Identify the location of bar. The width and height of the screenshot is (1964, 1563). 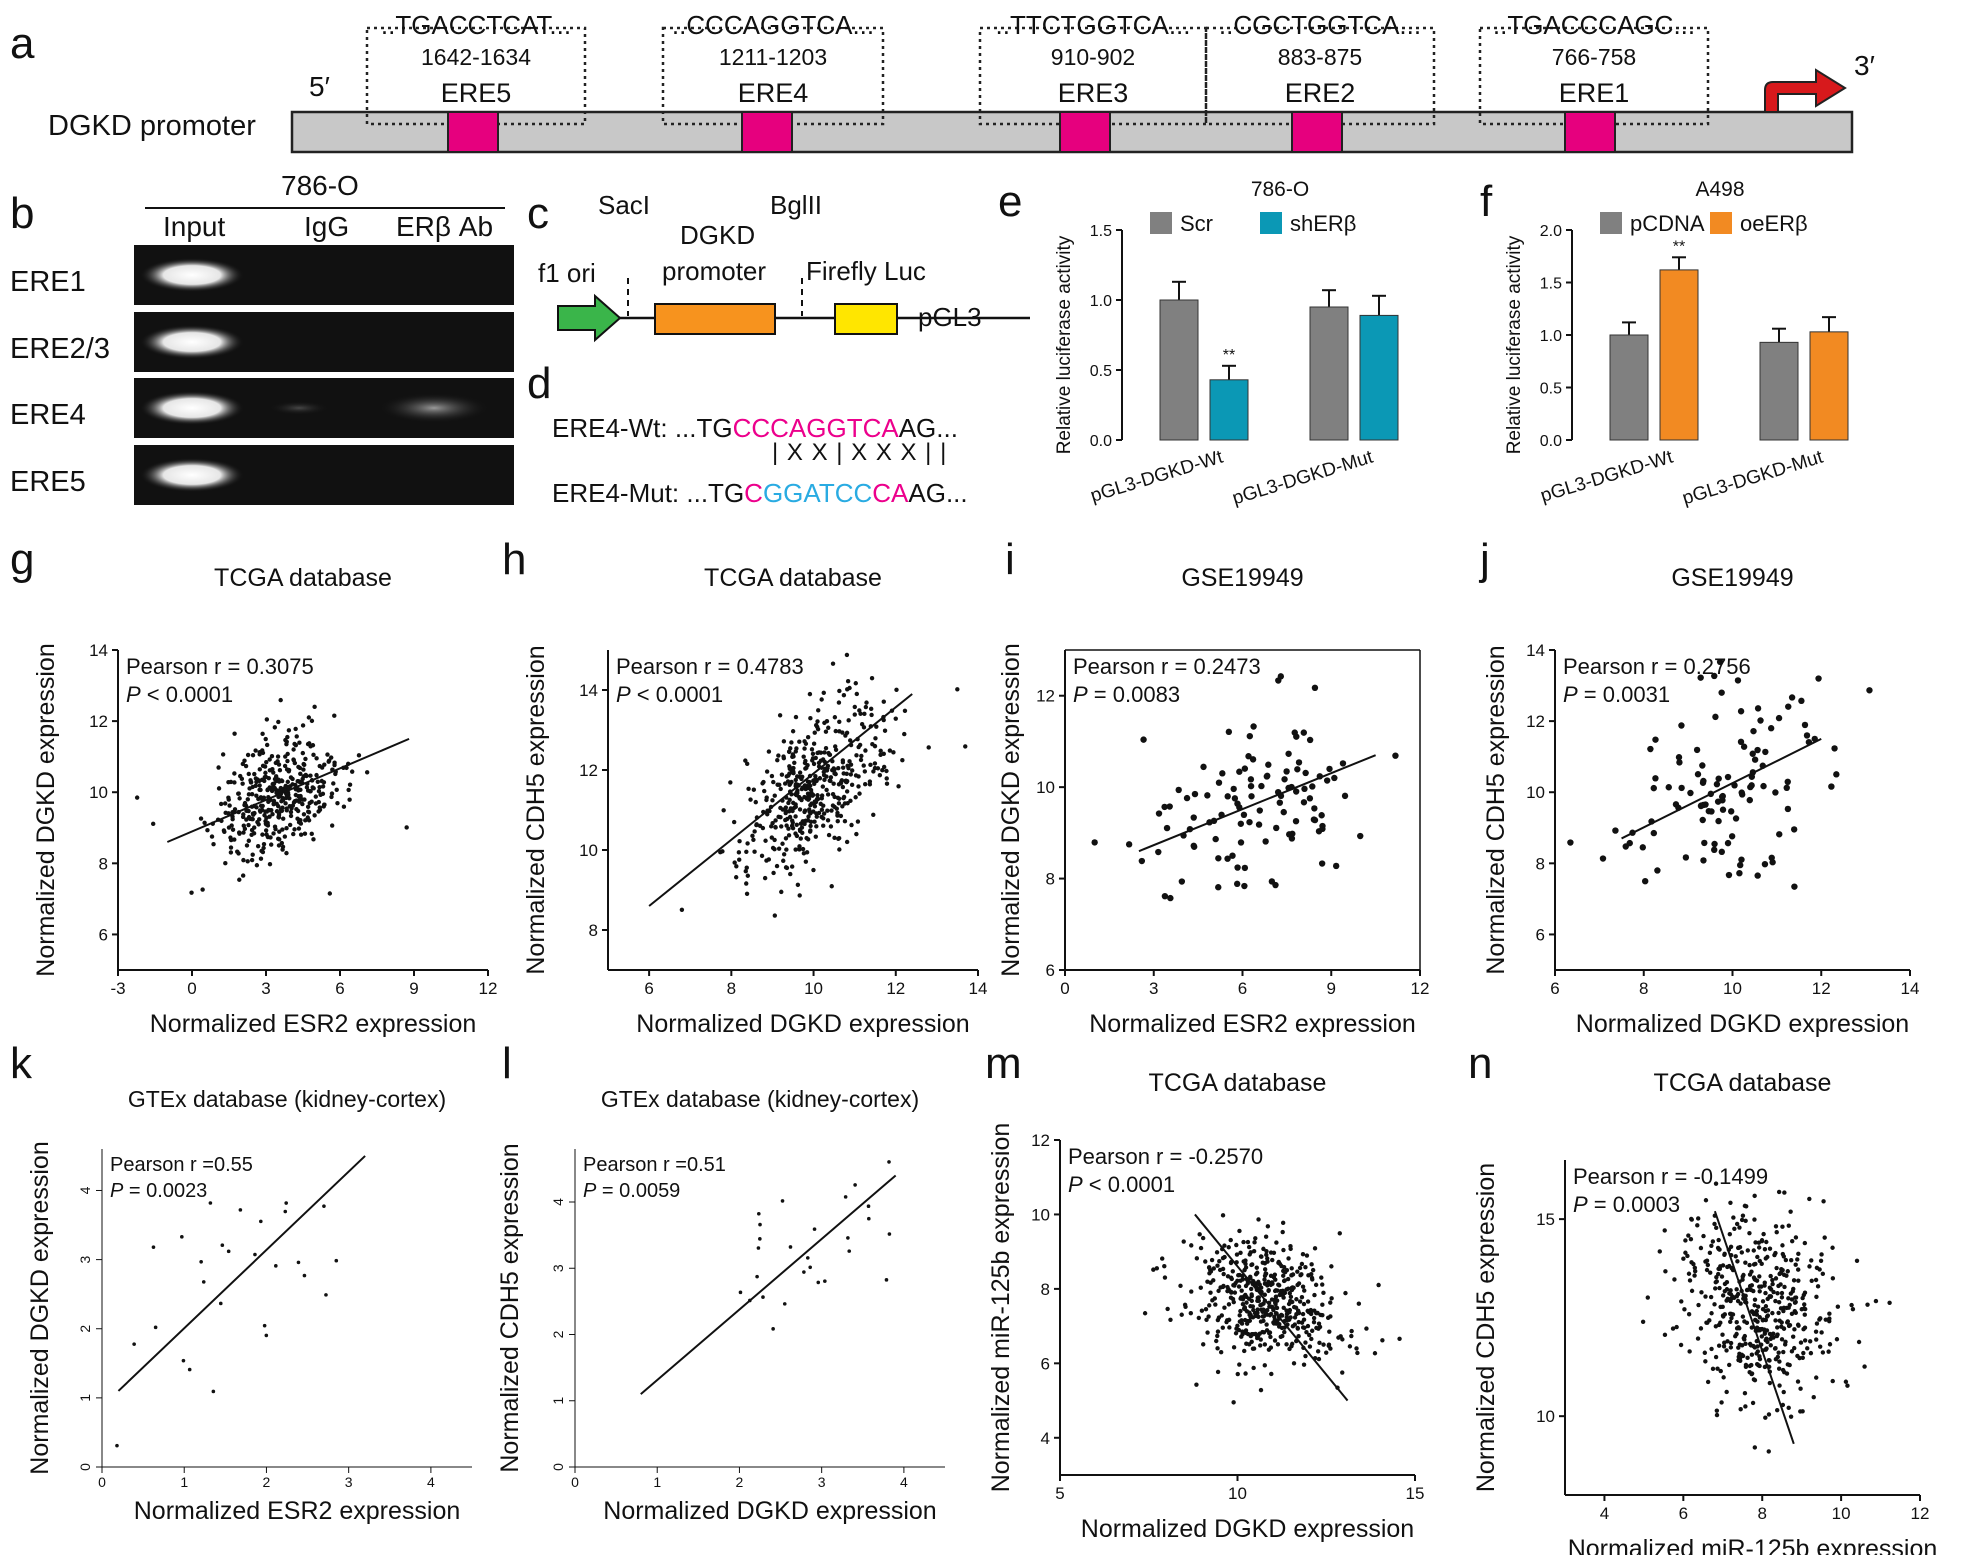
(1379, 377).